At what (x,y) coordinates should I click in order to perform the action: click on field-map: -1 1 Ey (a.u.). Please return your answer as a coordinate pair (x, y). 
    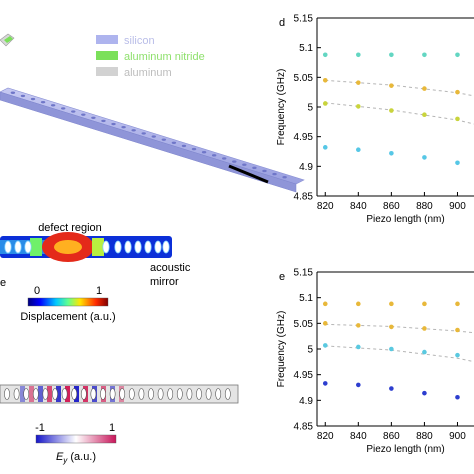
    Looking at the image, I should click on (119, 424).